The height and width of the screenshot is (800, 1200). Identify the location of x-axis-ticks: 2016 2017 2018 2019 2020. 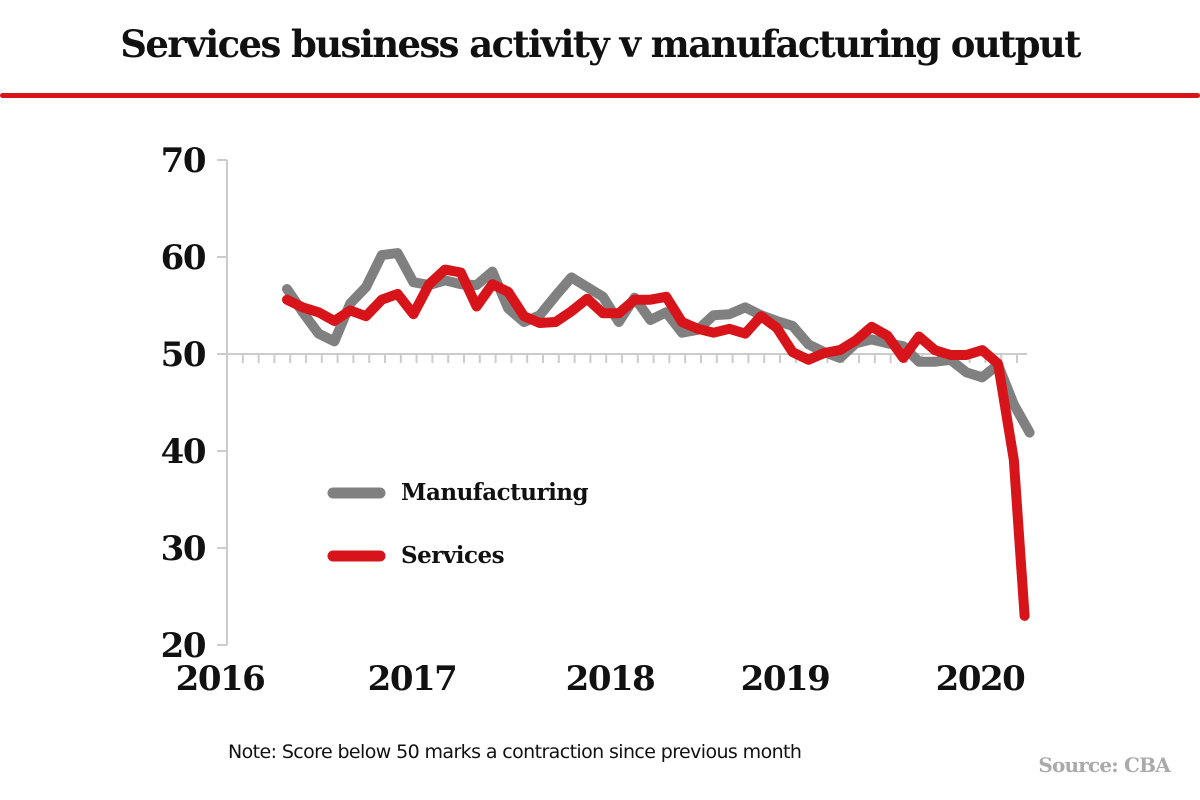
(601, 679).